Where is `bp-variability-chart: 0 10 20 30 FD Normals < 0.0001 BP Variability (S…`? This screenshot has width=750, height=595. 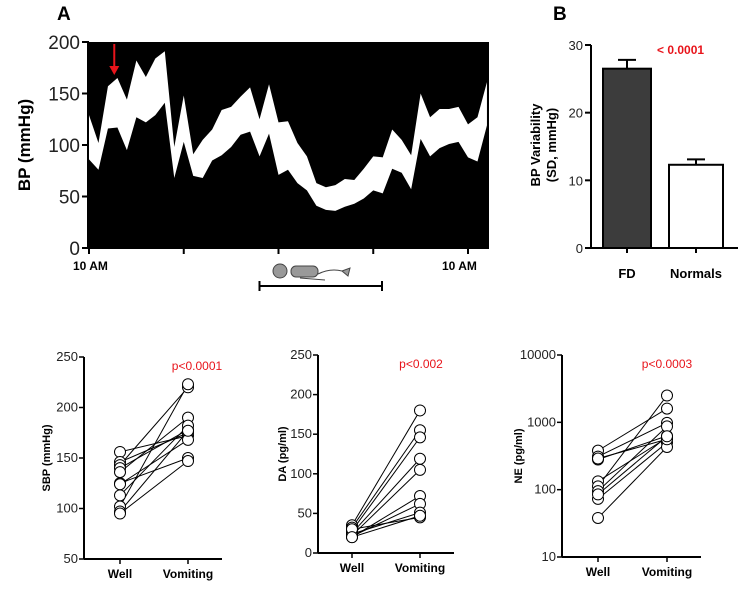
bp-variability-chart: 0 10 20 30 FD Normals < 0.0001 BP Variability (S… is located at coordinates (633, 159).